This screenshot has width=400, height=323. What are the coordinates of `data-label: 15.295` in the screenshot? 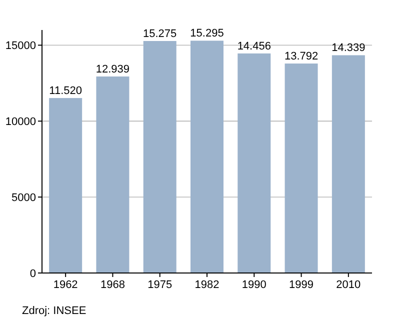 It's located at (207, 34).